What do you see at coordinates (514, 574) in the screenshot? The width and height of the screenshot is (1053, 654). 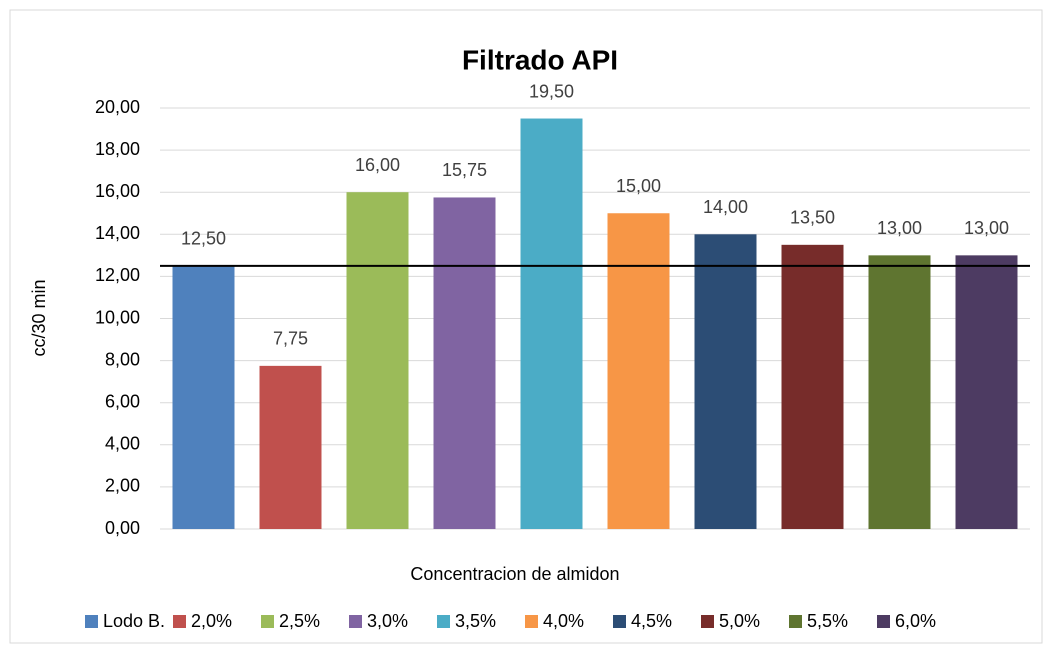 I see `x-axis-label: Concentracion de almidon` at bounding box center [514, 574].